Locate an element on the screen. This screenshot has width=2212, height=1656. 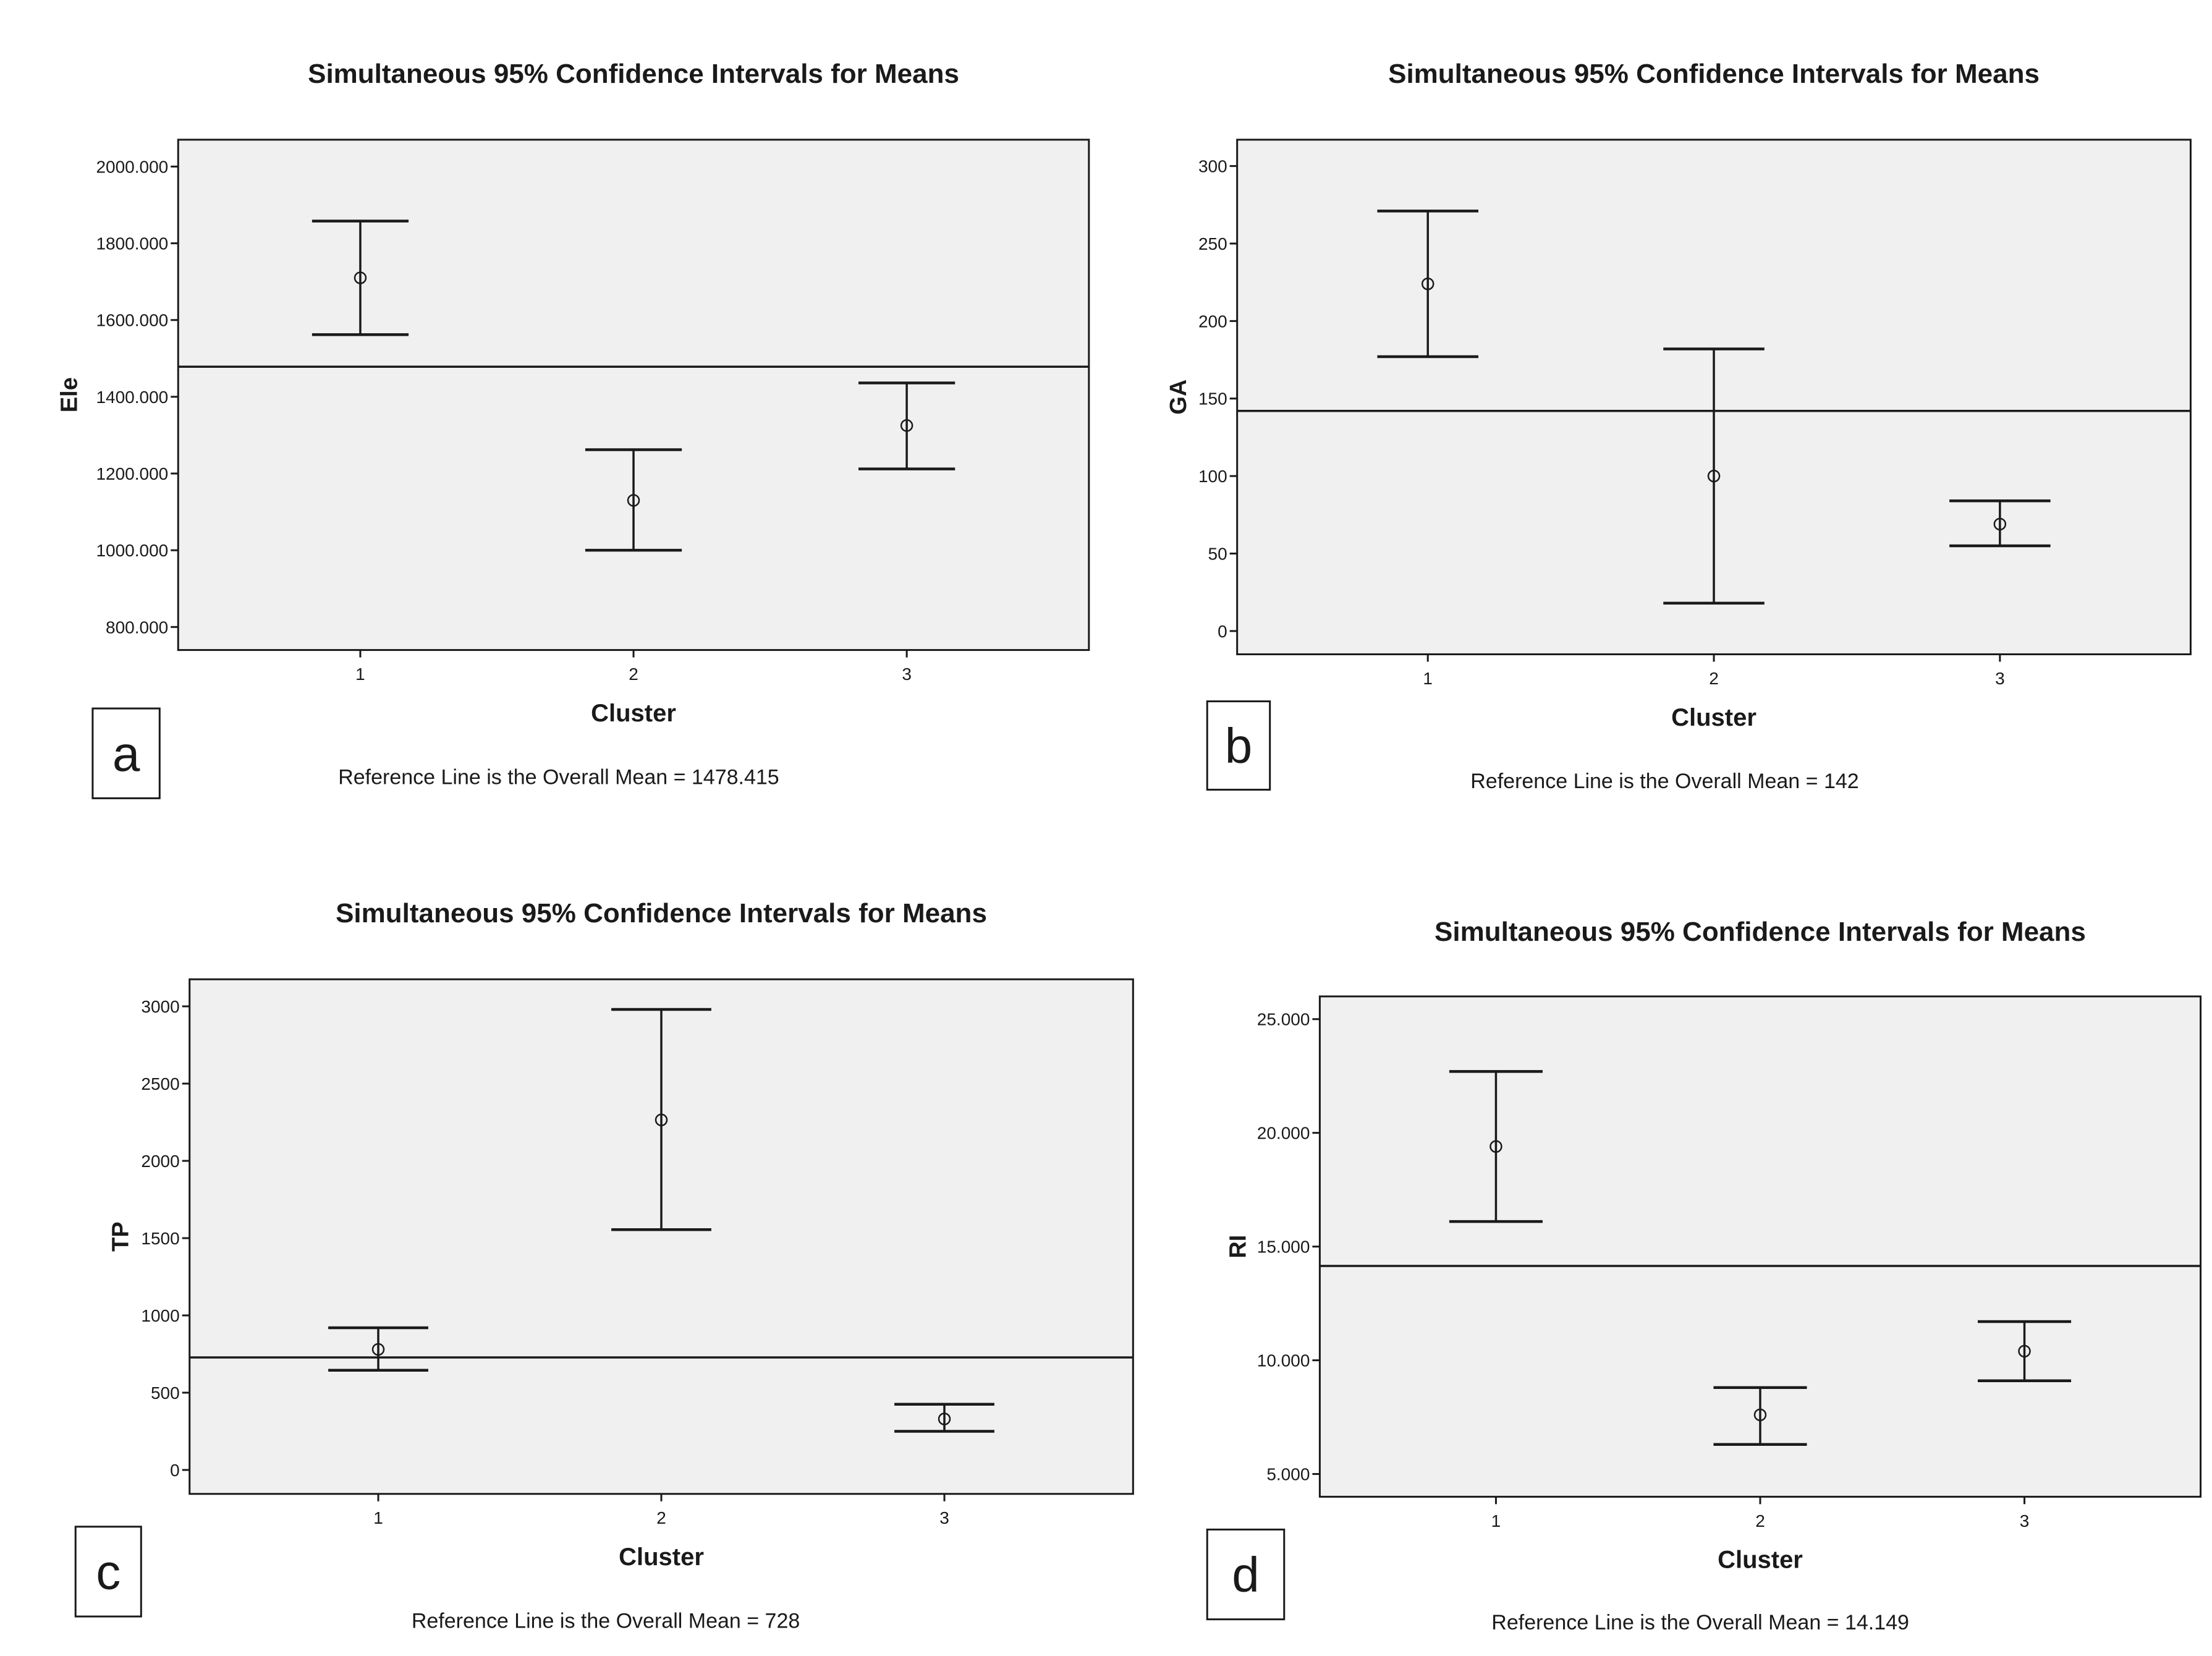
panel-label: d is located at coordinates (1246, 1575).